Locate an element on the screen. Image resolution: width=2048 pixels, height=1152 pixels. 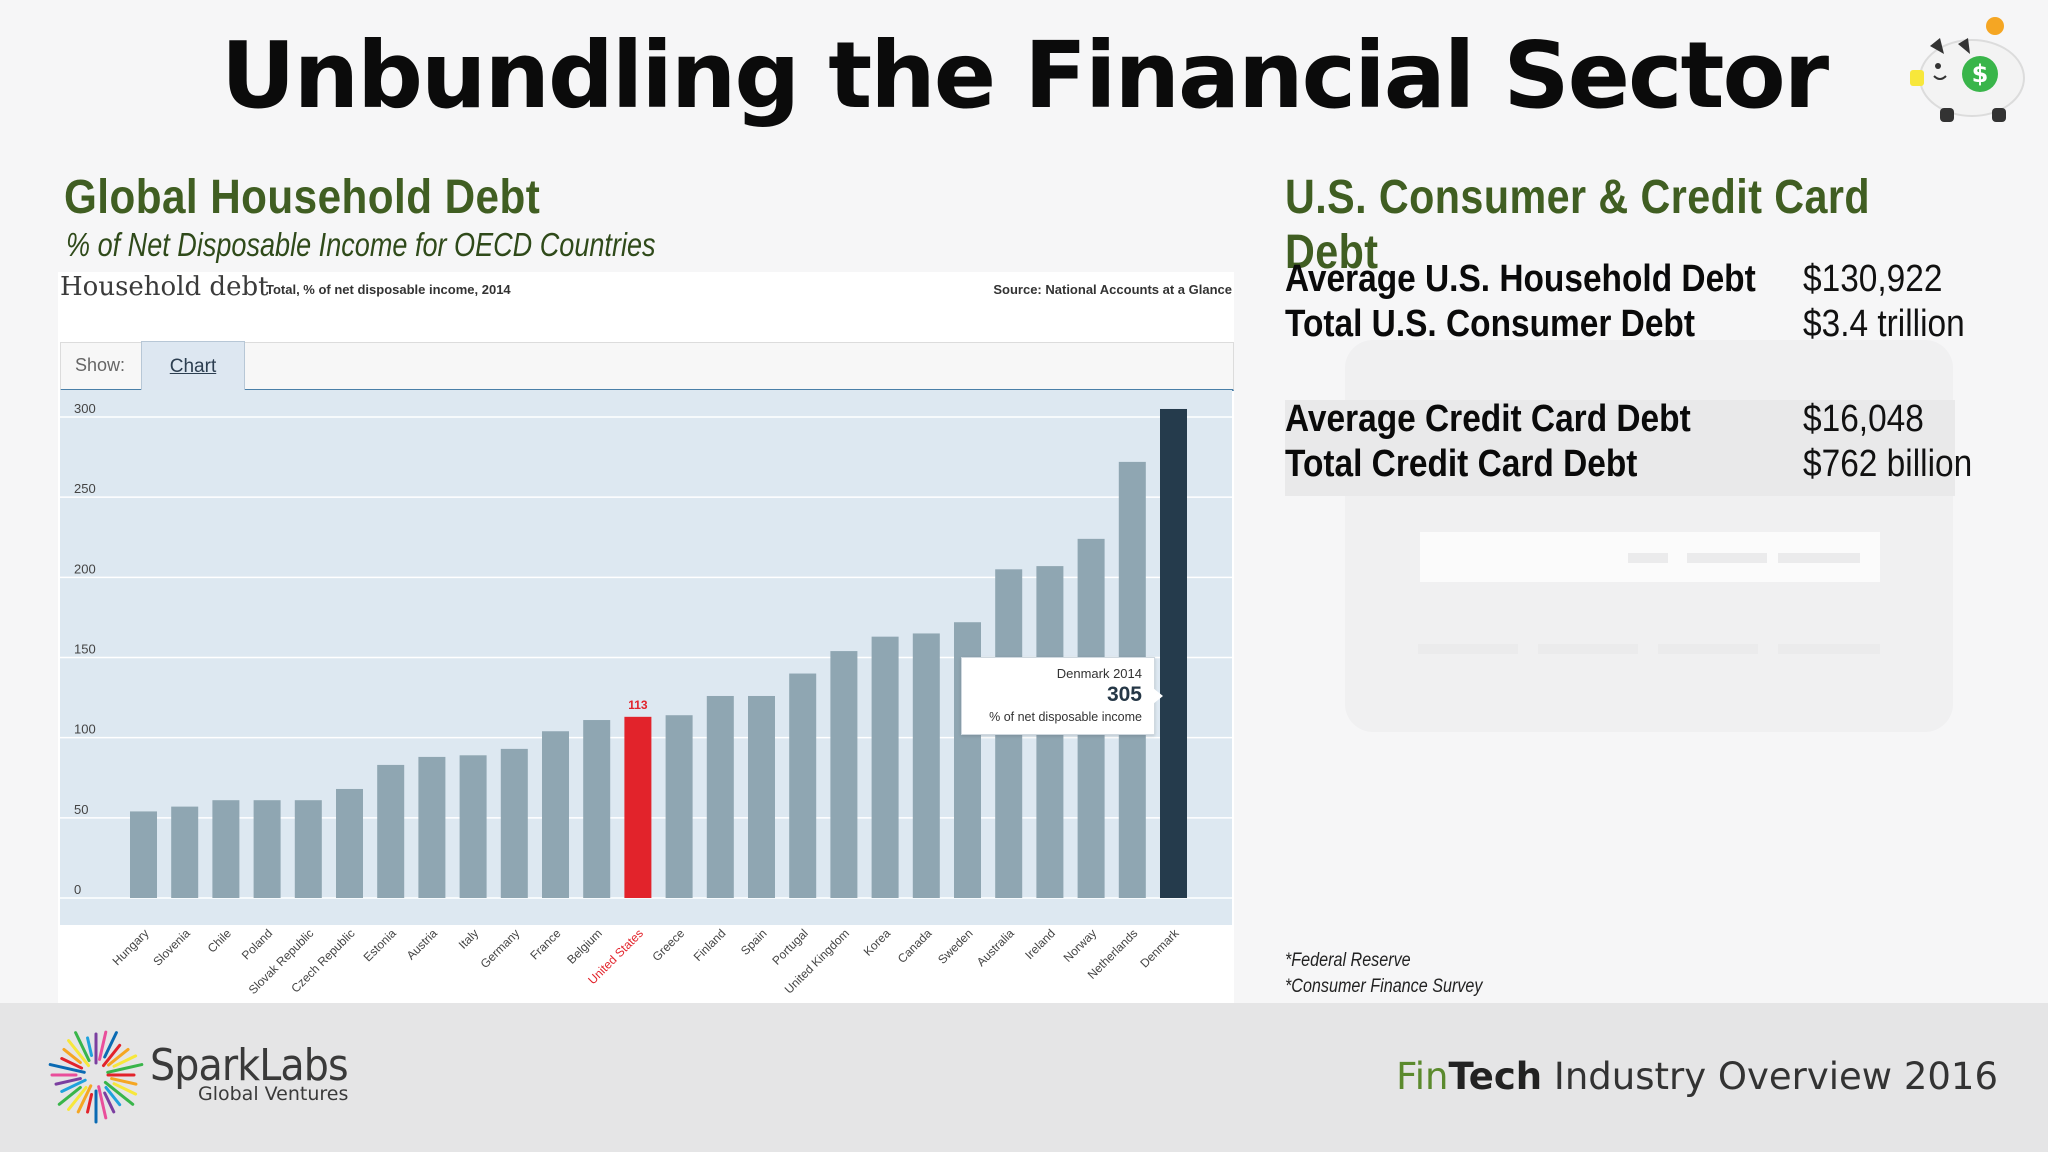
bar-canada is located at coordinates (926, 765).